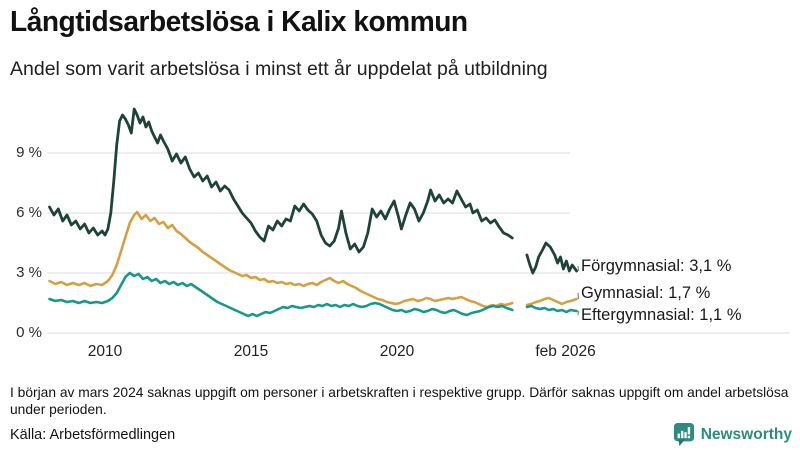 The image size is (800, 450). I want to click on y-axis-tick-label: 0 %, so click(29, 332).